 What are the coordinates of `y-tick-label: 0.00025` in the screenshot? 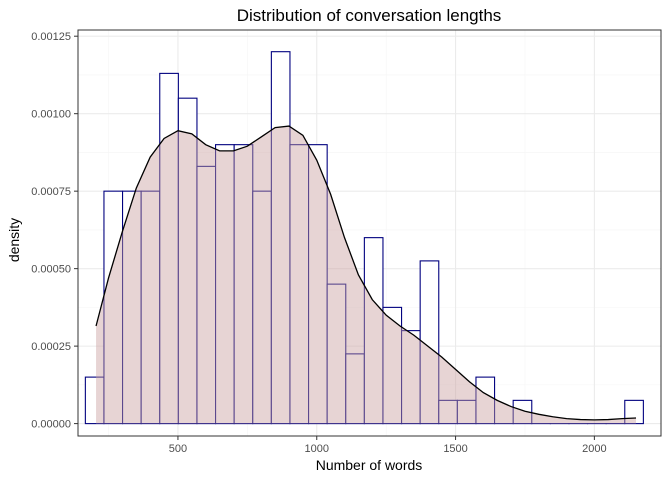 It's located at (51, 347).